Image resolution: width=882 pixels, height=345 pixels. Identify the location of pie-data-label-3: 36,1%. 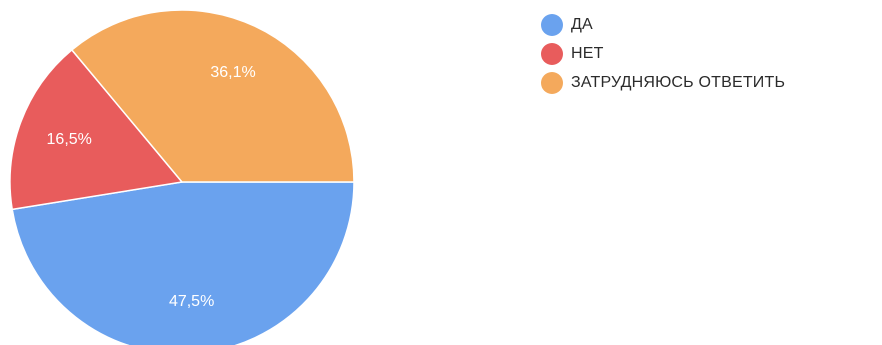
(232, 72).